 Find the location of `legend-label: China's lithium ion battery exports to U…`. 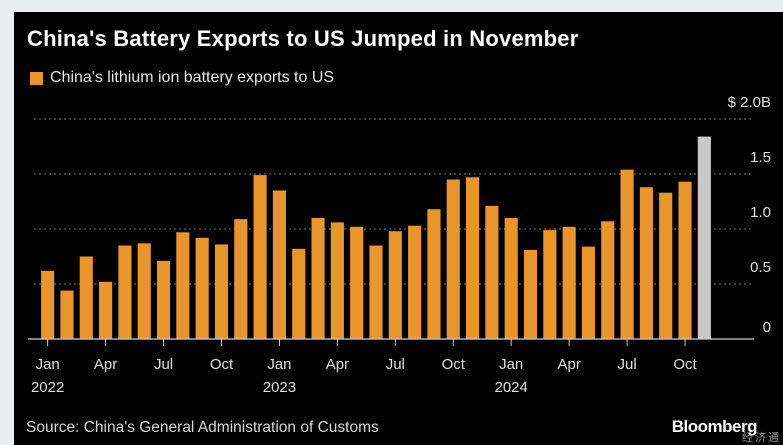

legend-label: China's lithium ion battery exports to U… is located at coordinates (192, 77).